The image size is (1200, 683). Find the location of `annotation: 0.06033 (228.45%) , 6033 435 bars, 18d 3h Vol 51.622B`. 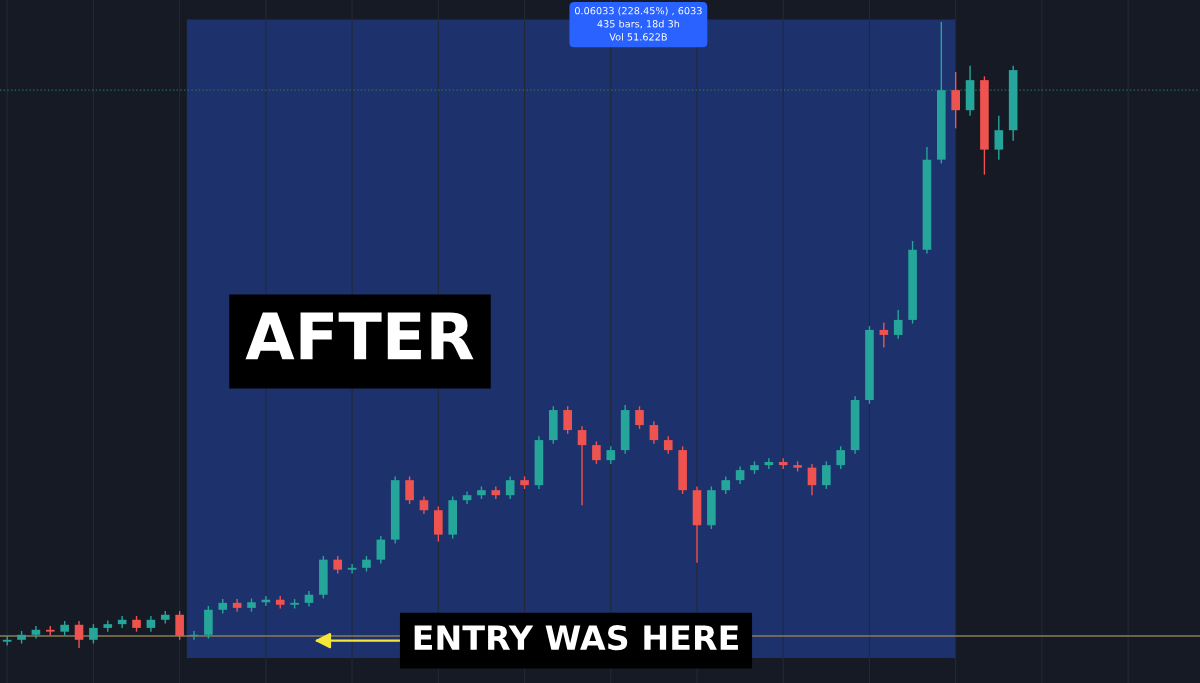

annotation: 0.06033 (228.45%) , 6033 435 bars, 18d 3h Vol 51.622B is located at coordinates (638, 23).